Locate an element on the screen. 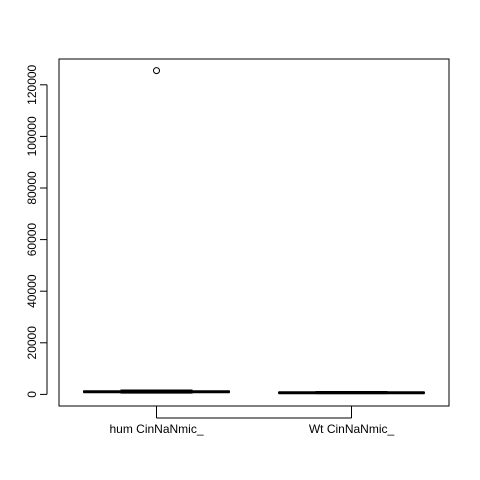  x-axis: hum CinNaNmic_ Wt CinNaNmic_ is located at coordinates (251, 421).